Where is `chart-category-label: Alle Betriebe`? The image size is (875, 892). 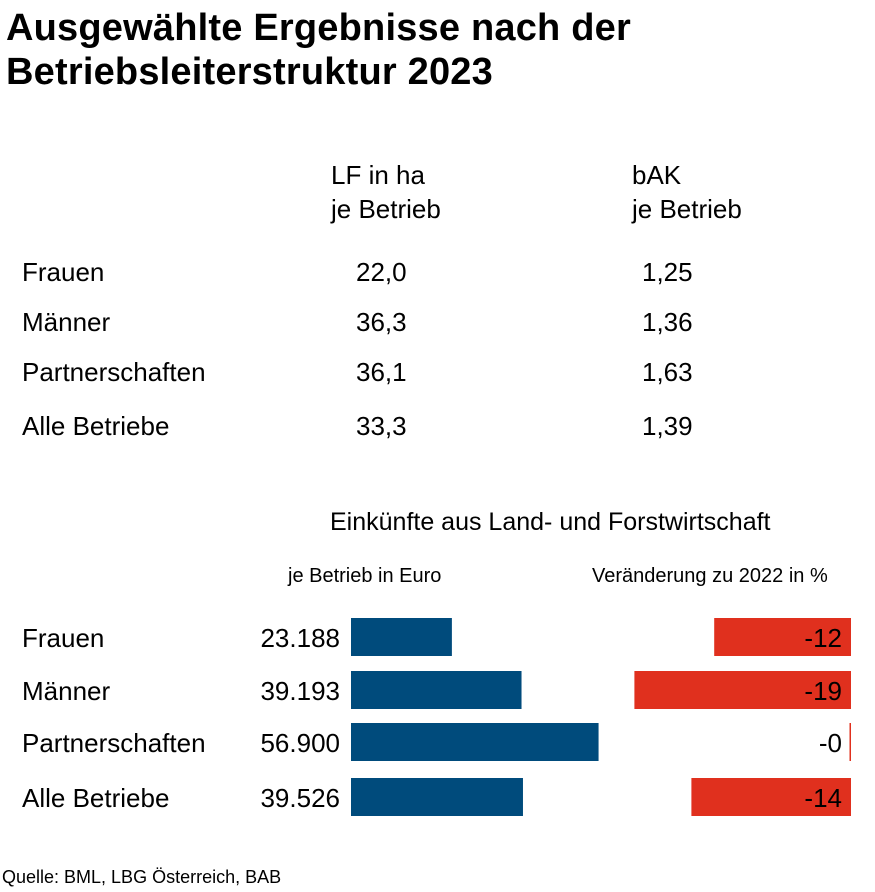 chart-category-label: Alle Betriebe is located at coordinates (95, 798).